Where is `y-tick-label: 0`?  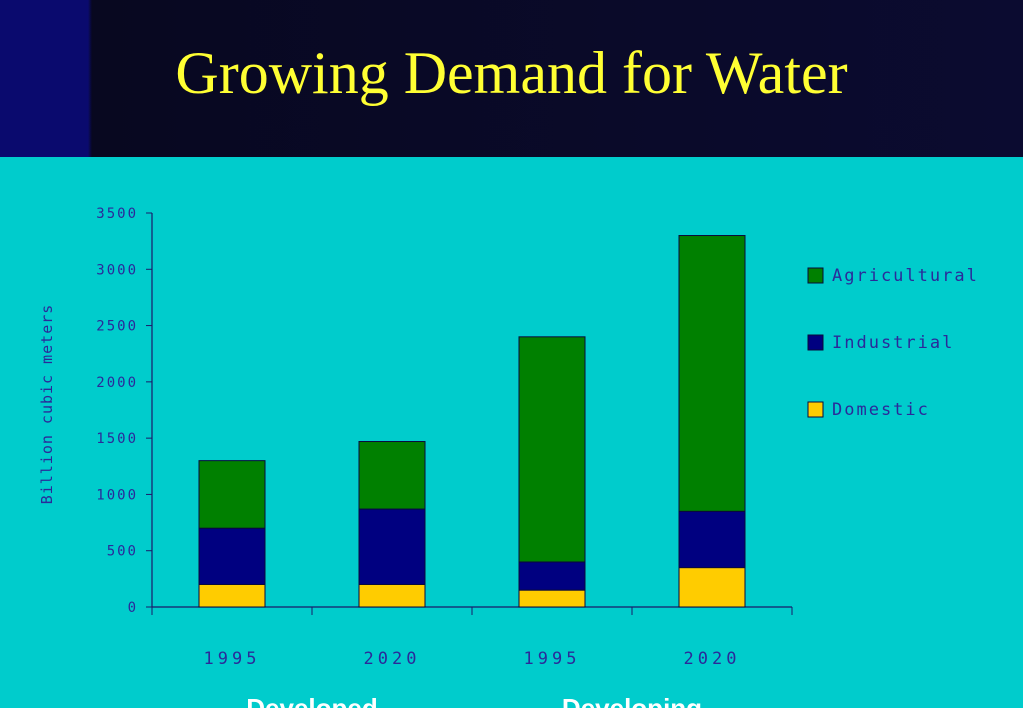
y-tick-label: 0 is located at coordinates (133, 608).